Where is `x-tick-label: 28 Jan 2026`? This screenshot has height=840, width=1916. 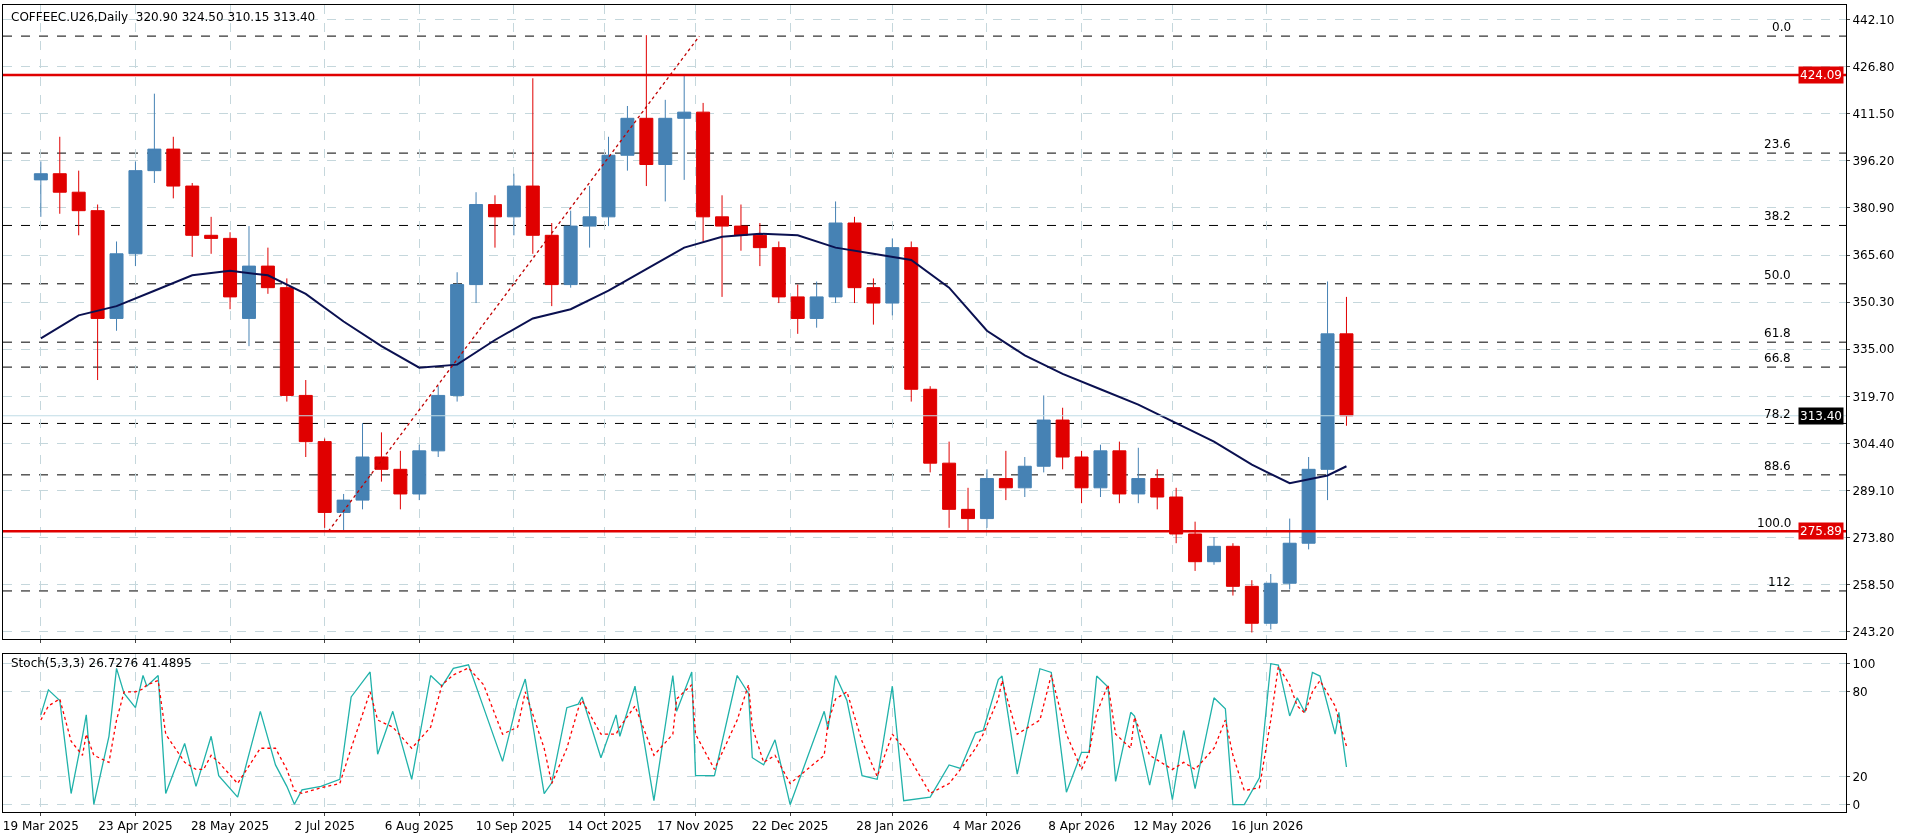
x-tick-label: 28 Jan 2026 is located at coordinates (892, 826).